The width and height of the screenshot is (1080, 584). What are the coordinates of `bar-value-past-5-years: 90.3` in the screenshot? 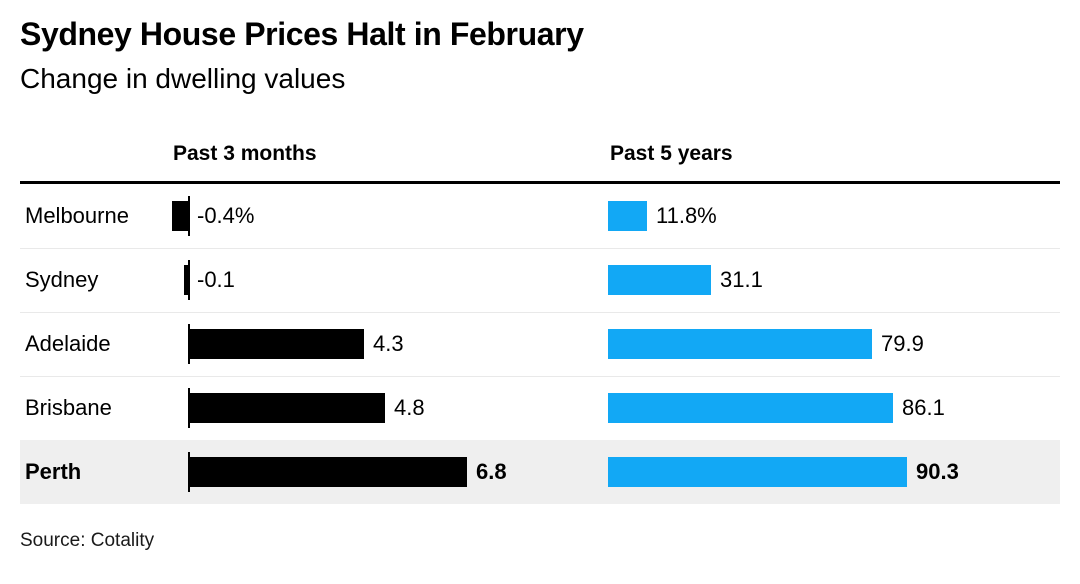 It's located at (937, 472).